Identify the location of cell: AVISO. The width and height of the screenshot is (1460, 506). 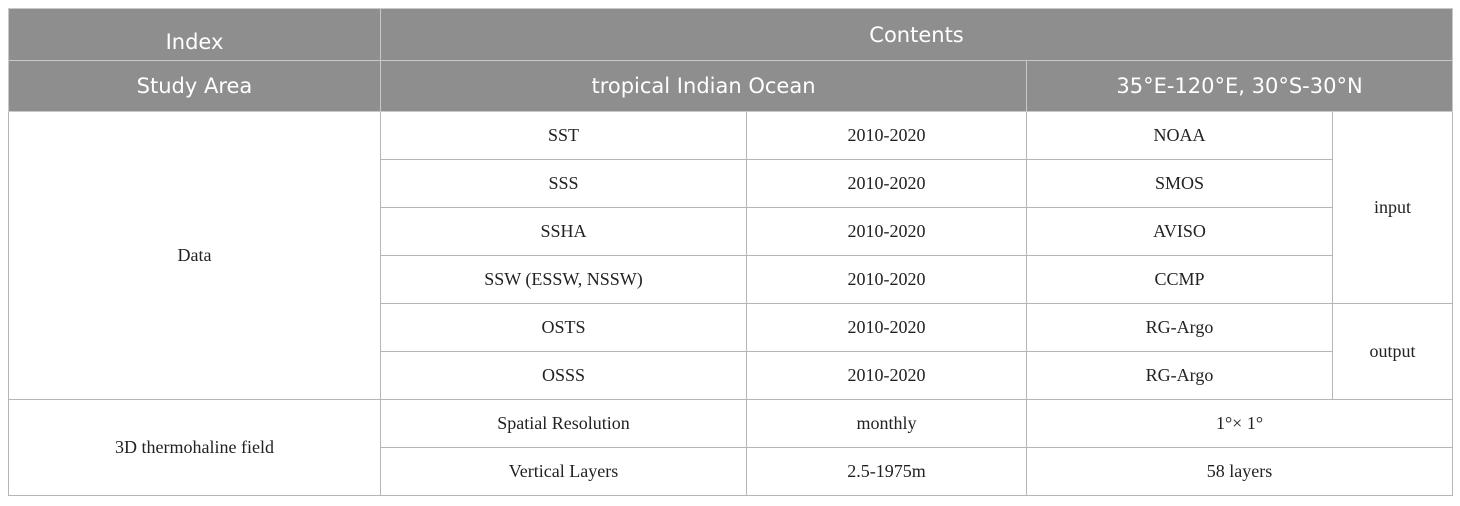
(1179, 231).